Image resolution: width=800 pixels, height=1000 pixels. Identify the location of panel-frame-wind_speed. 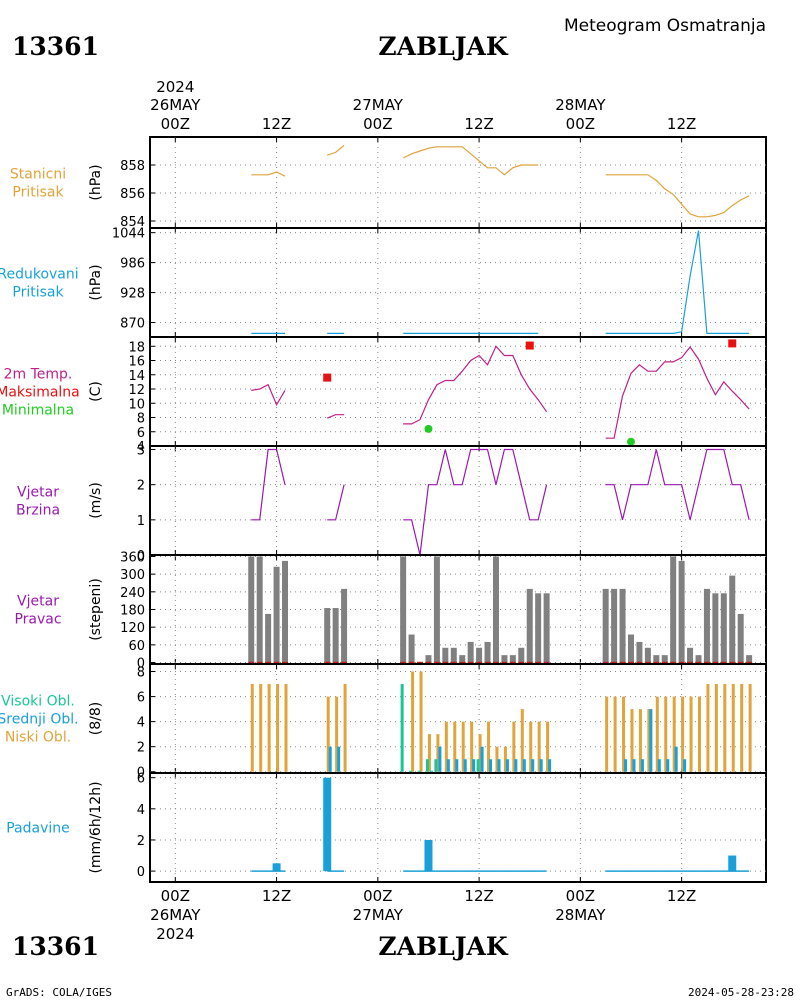
(458, 500).